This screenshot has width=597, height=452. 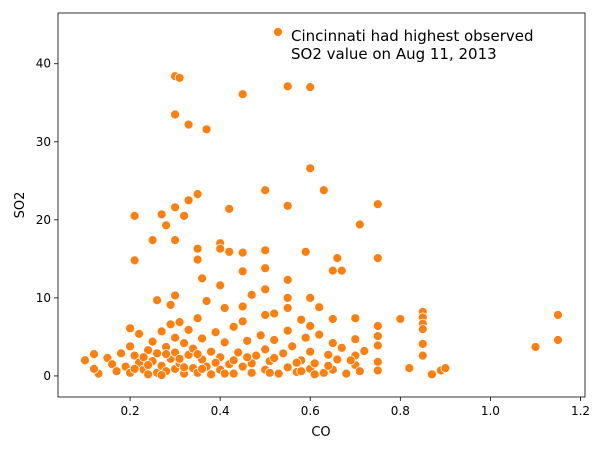 I want to click on y-axis-label: SO2, so click(x=20, y=205).